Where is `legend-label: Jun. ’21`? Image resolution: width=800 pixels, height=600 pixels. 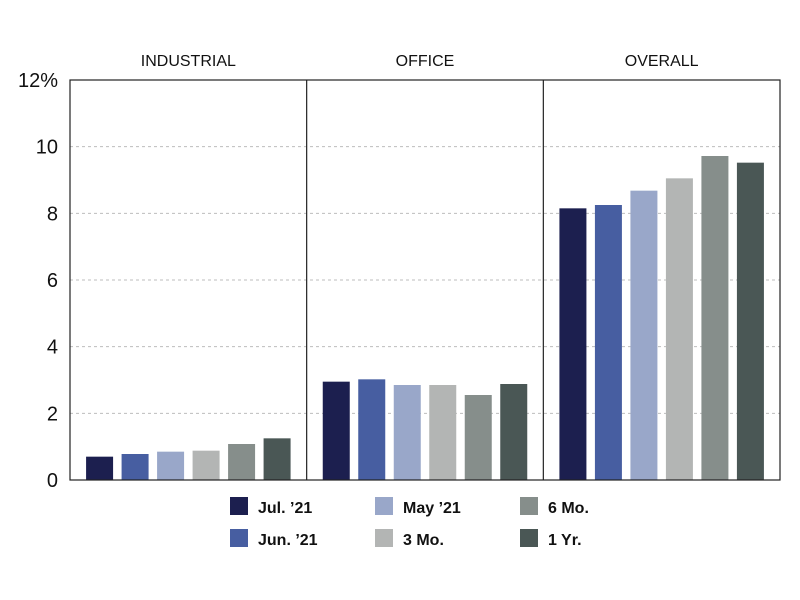 legend-label: Jun. ’21 is located at coordinates (288, 540).